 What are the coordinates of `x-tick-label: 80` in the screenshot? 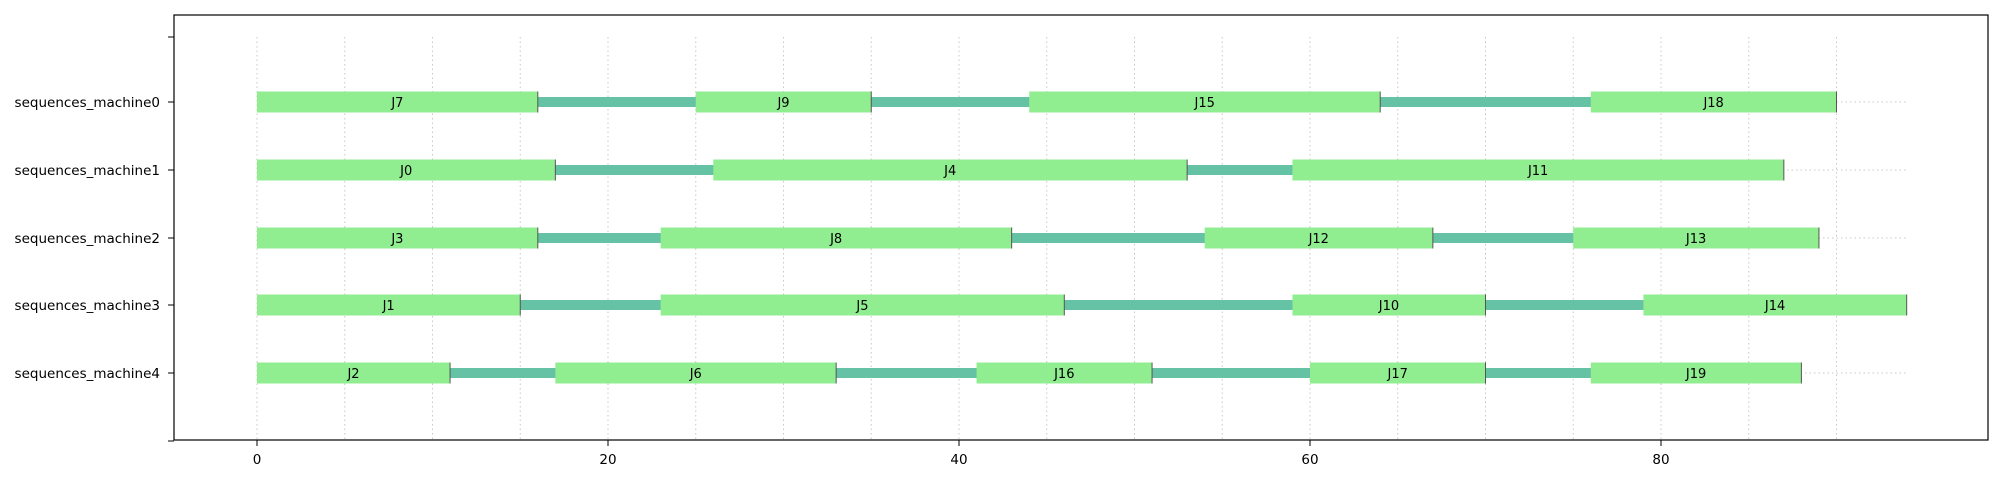 It's located at (1660, 460).